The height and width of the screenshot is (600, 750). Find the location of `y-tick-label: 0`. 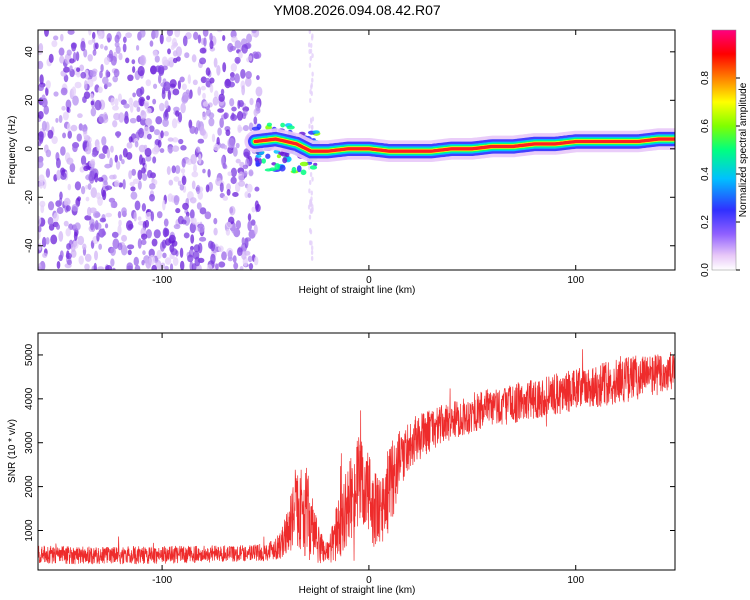

y-tick-label: 0 is located at coordinates (29, 149).